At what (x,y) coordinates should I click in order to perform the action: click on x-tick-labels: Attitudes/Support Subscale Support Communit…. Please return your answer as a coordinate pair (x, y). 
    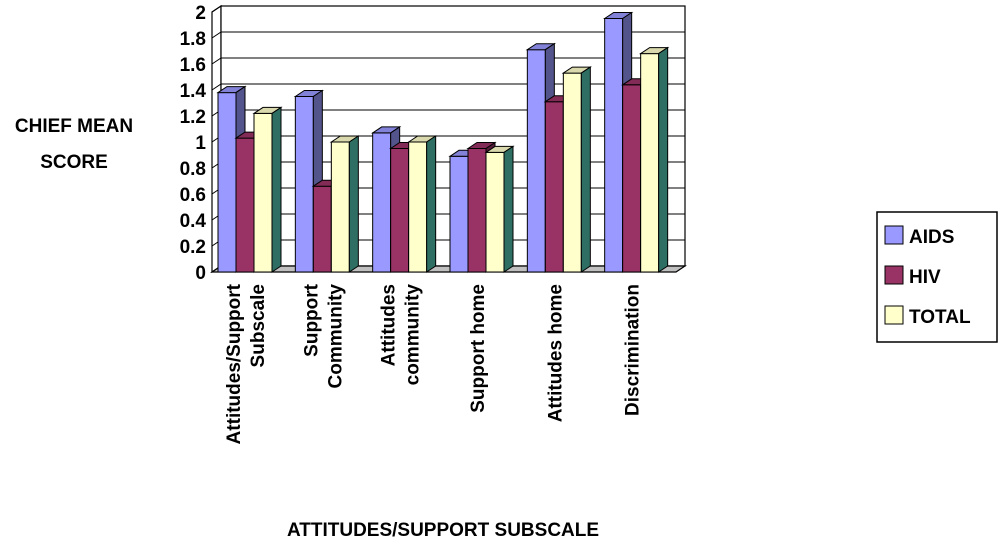
    Looking at the image, I should click on (434, 363).